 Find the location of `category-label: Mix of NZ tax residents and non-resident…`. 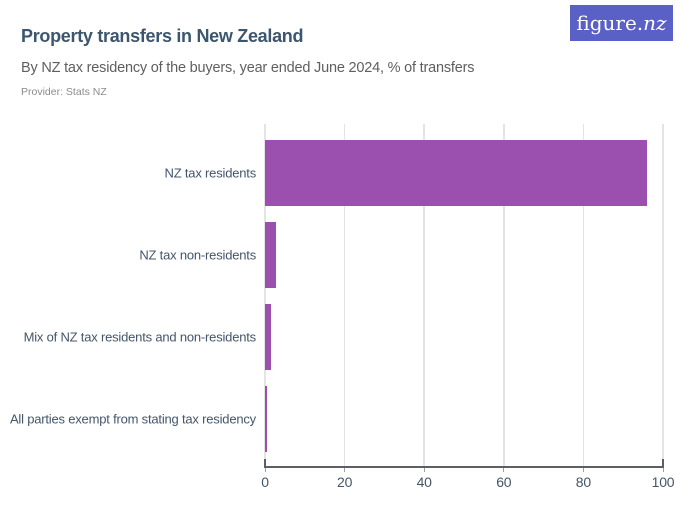

category-label: Mix of NZ tax residents and non-resident… is located at coordinates (140, 337).